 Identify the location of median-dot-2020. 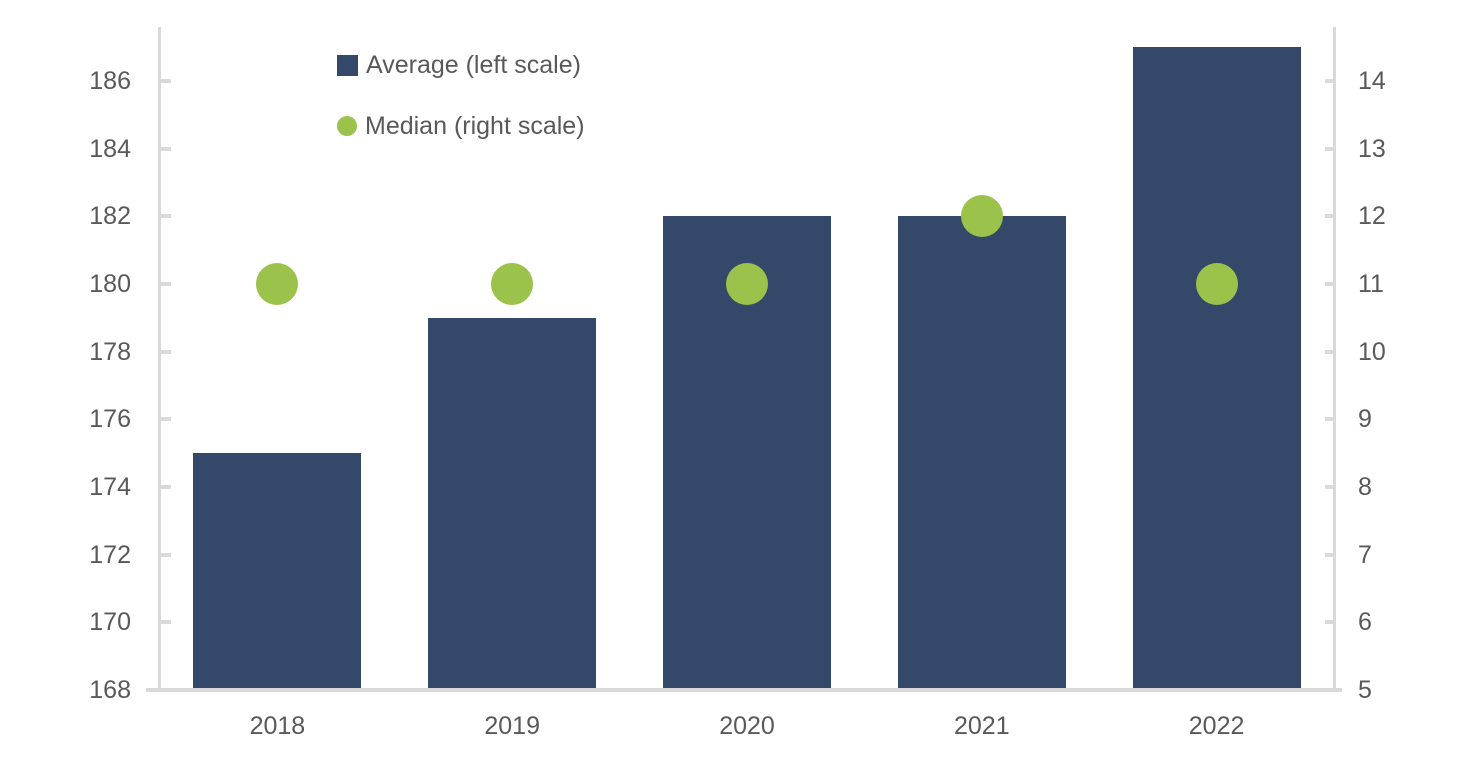
(747, 284).